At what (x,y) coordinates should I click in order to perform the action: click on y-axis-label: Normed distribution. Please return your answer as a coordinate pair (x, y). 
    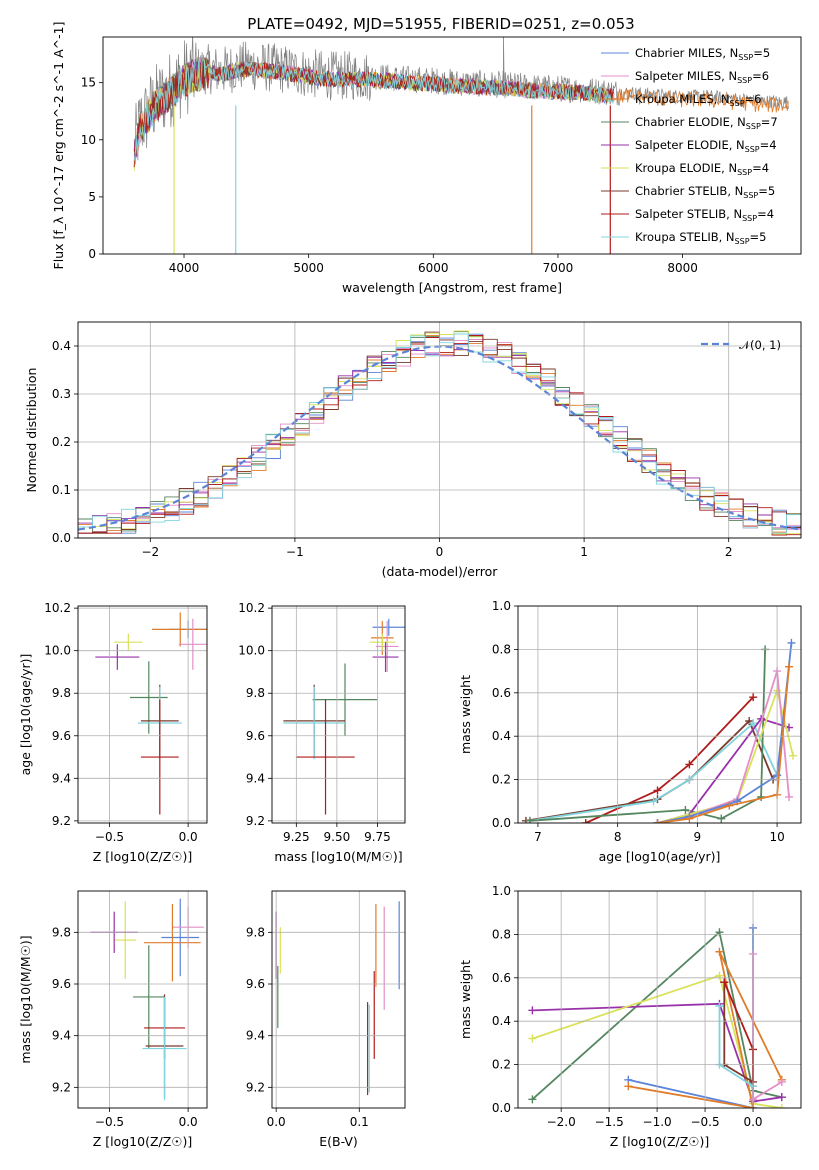
    Looking at the image, I should click on (31, 430).